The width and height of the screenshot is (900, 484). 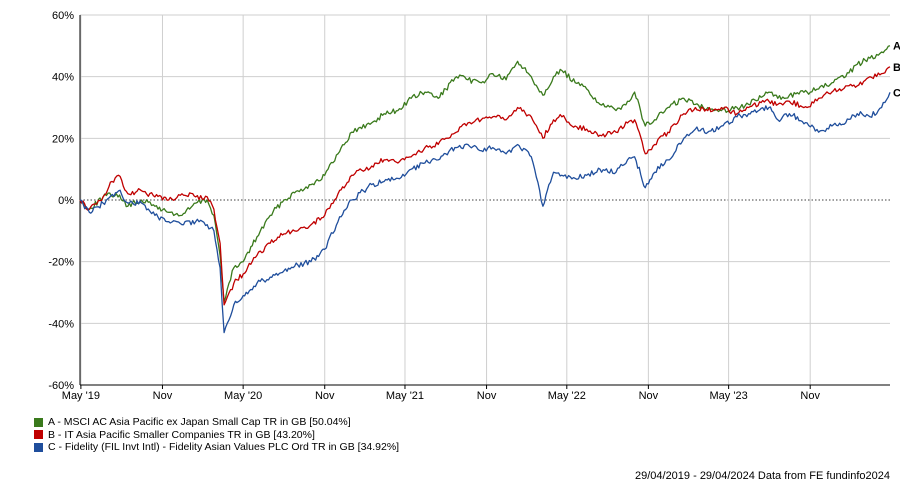 What do you see at coordinates (66, 201) in the screenshot?
I see `y-tick-label: 0%` at bounding box center [66, 201].